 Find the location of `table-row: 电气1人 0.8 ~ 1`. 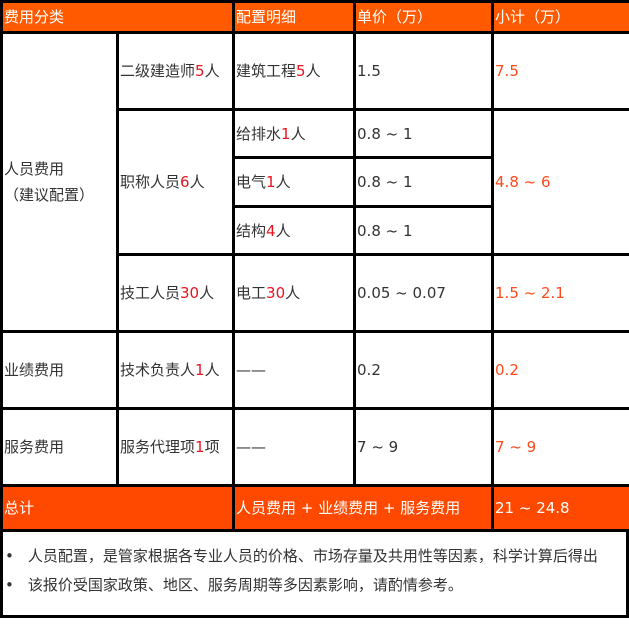

table-row: 电气1人 0.8 ~ 1 is located at coordinates (315, 182).